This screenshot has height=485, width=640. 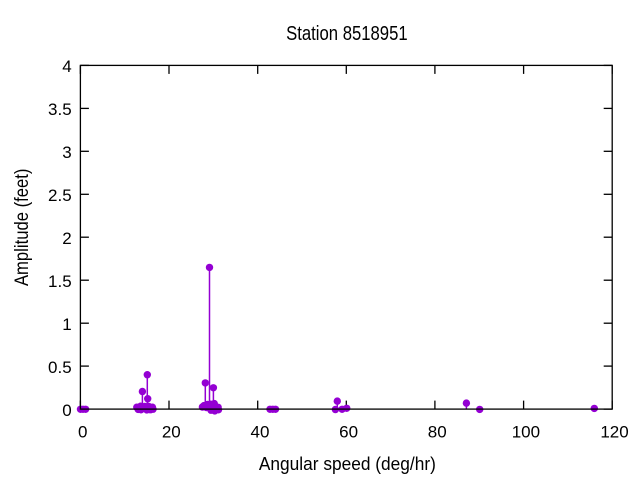 I want to click on svg-text: Amplitude (feet), so click(x=22, y=227).